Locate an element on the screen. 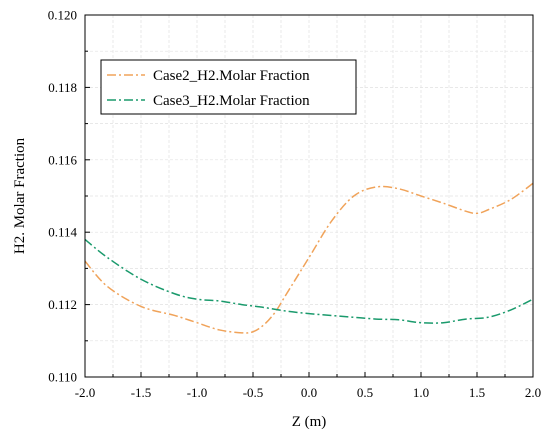 This screenshot has height=439, width=550. y-tick-label: 0.114 is located at coordinates (62, 232).